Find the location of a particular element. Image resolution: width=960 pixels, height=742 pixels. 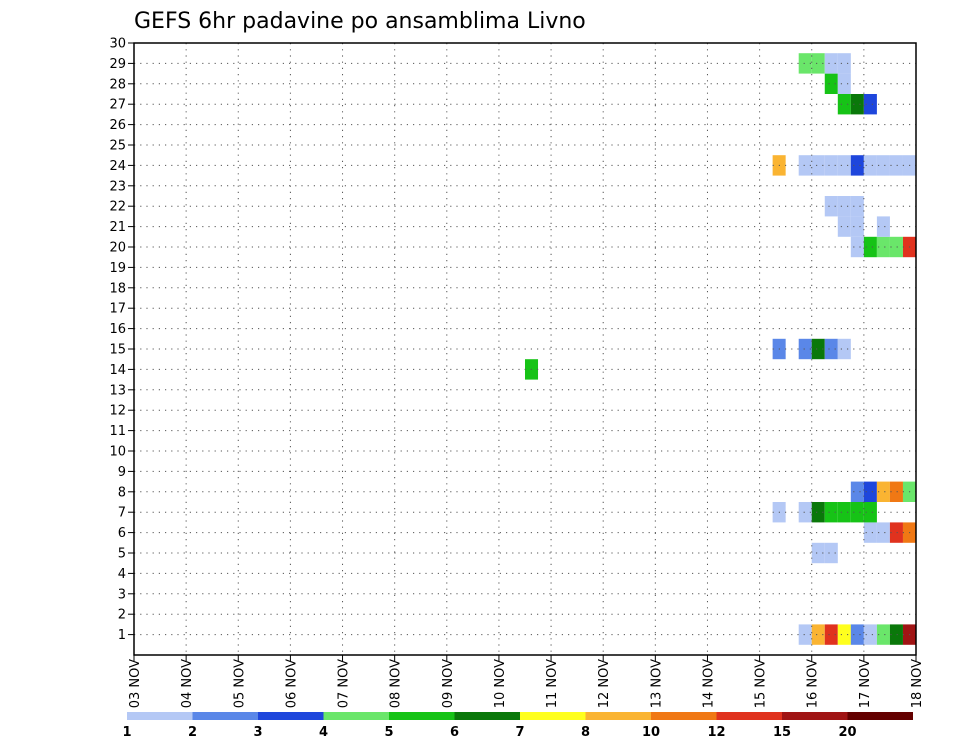

y-tick-label: 30 is located at coordinates (117, 44).